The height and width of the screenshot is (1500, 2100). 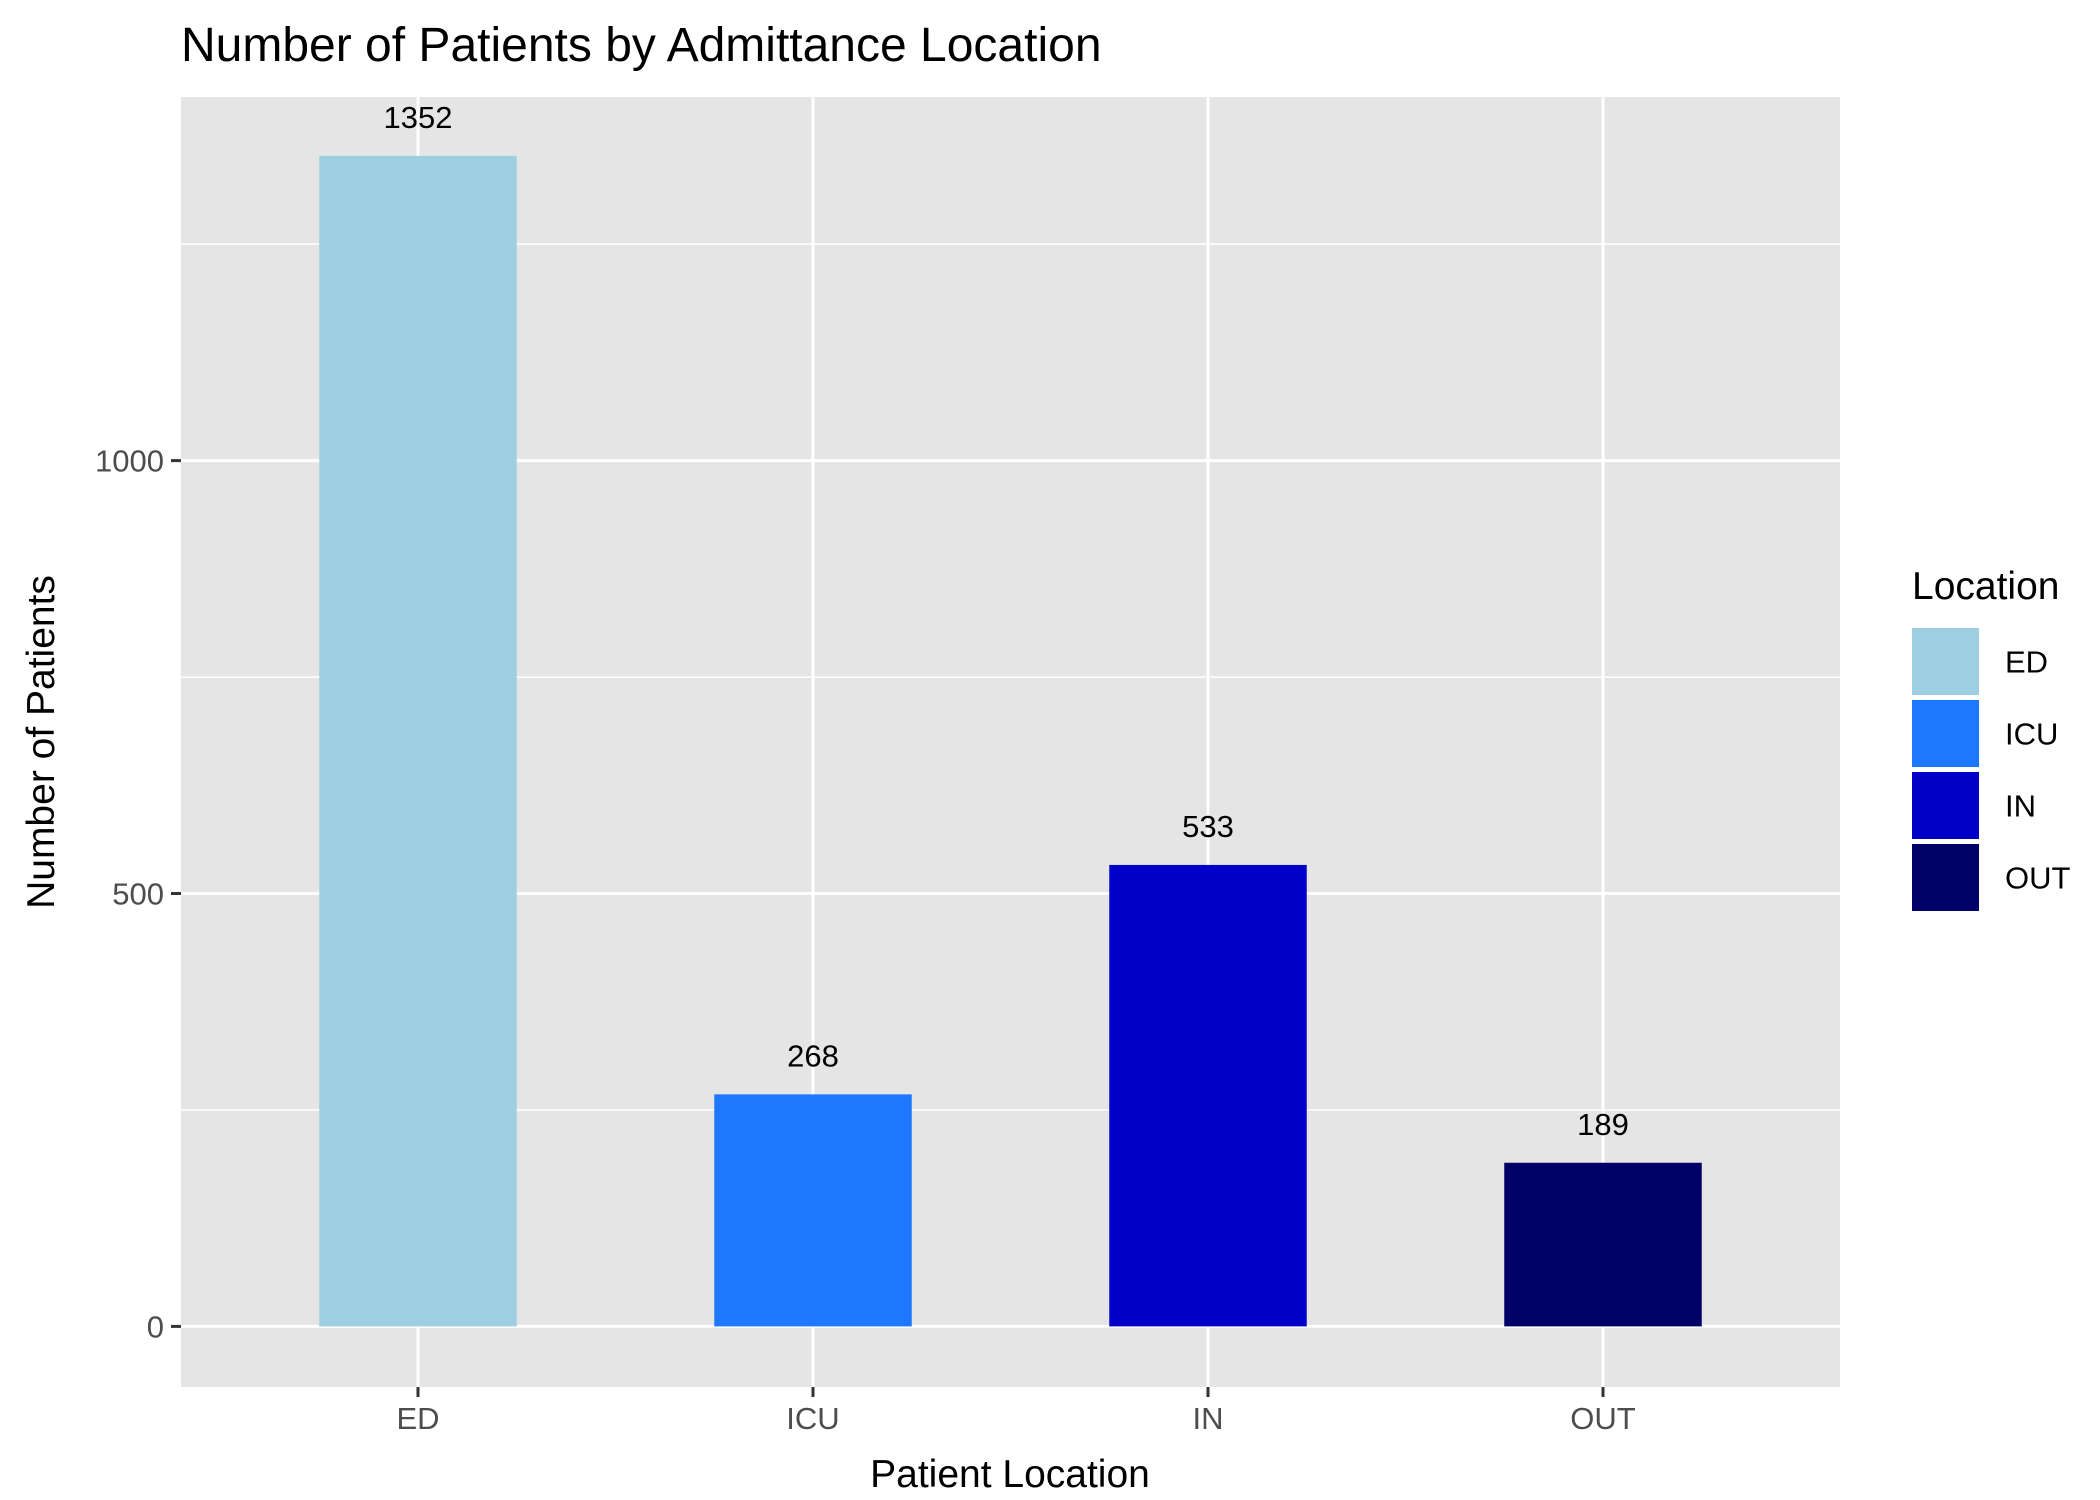 What do you see at coordinates (1991, 738) in the screenshot?
I see `legend: Location ED ICU IN OUT` at bounding box center [1991, 738].